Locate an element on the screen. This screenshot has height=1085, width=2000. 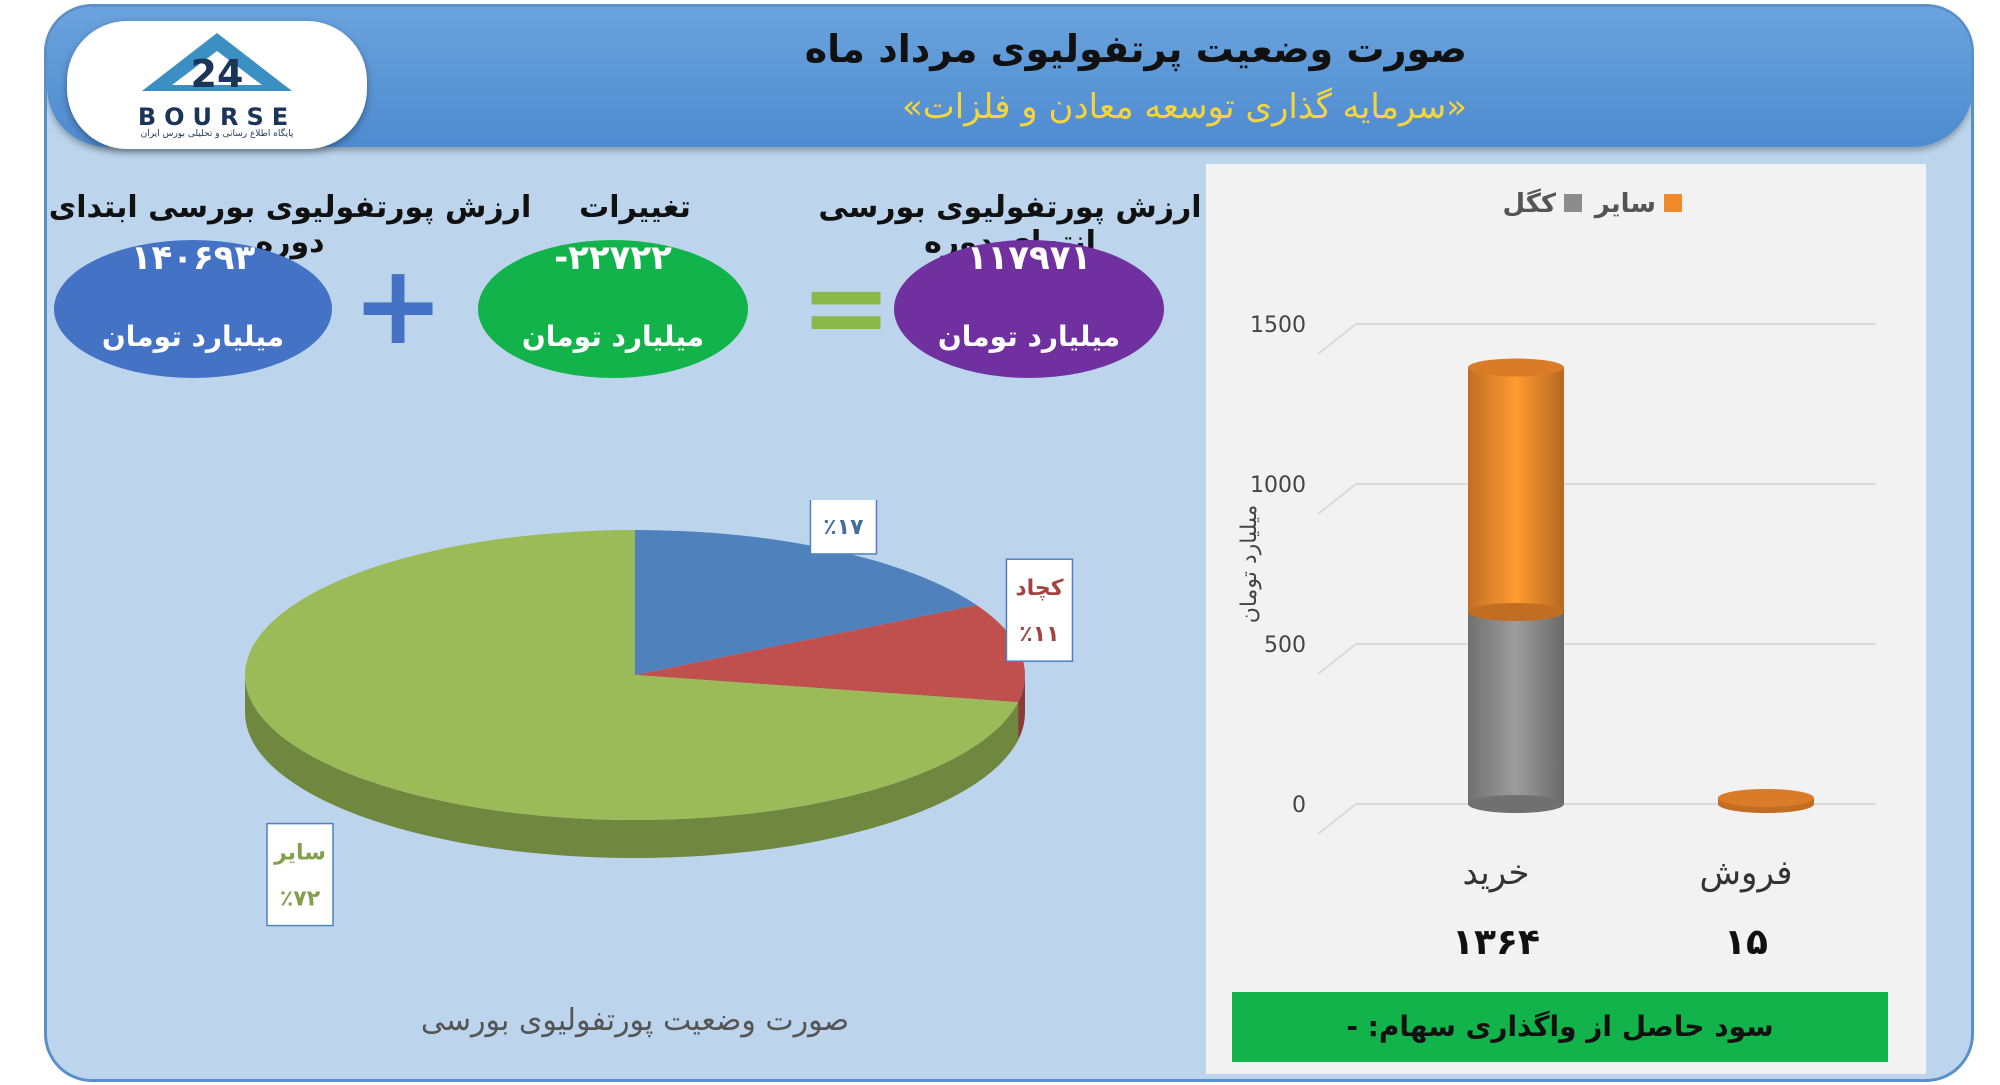
bar-legend-label-1: کگل is located at coordinates (1530, 203).